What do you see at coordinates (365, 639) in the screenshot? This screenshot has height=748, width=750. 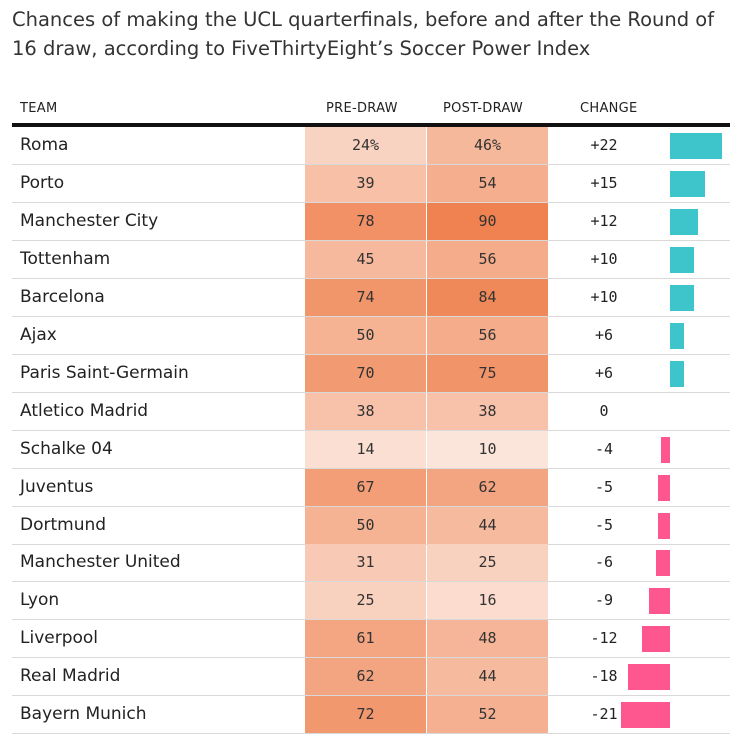 I see `pre-draw-cell: 61` at bounding box center [365, 639].